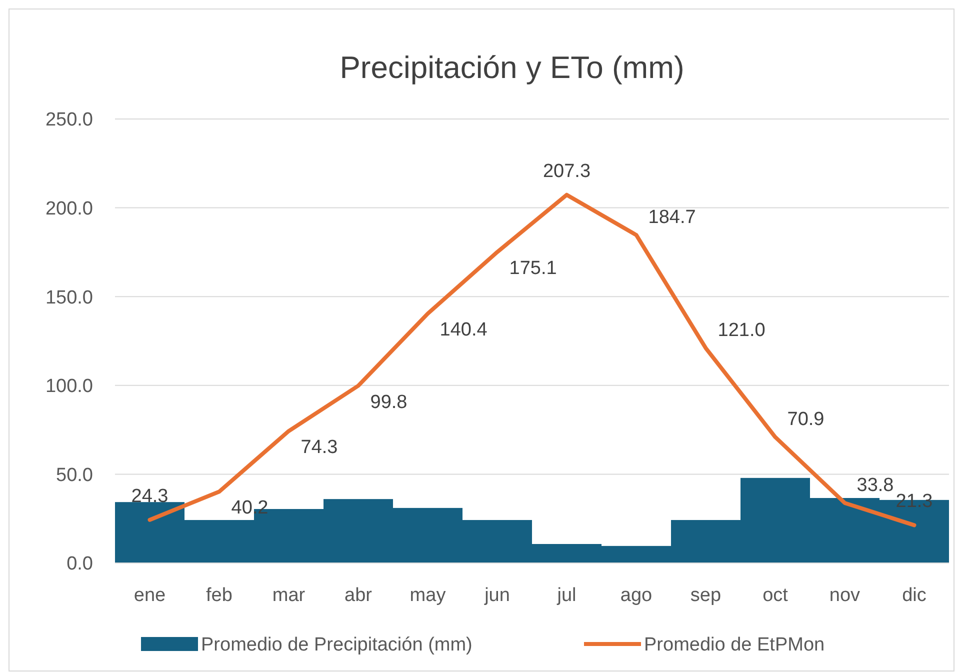  I want to click on data-label: 121.0, so click(742, 331).